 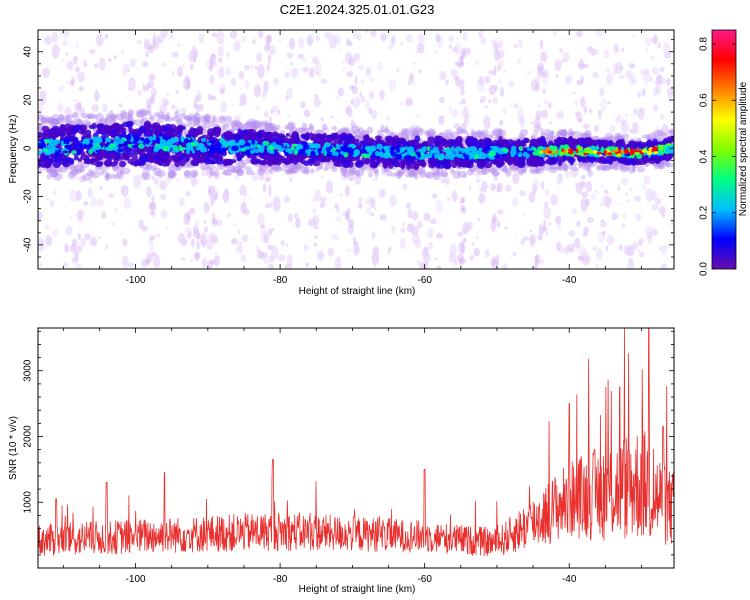 What do you see at coordinates (280, 280) in the screenshot?
I see `spectrogram-x-tick-label: -80` at bounding box center [280, 280].